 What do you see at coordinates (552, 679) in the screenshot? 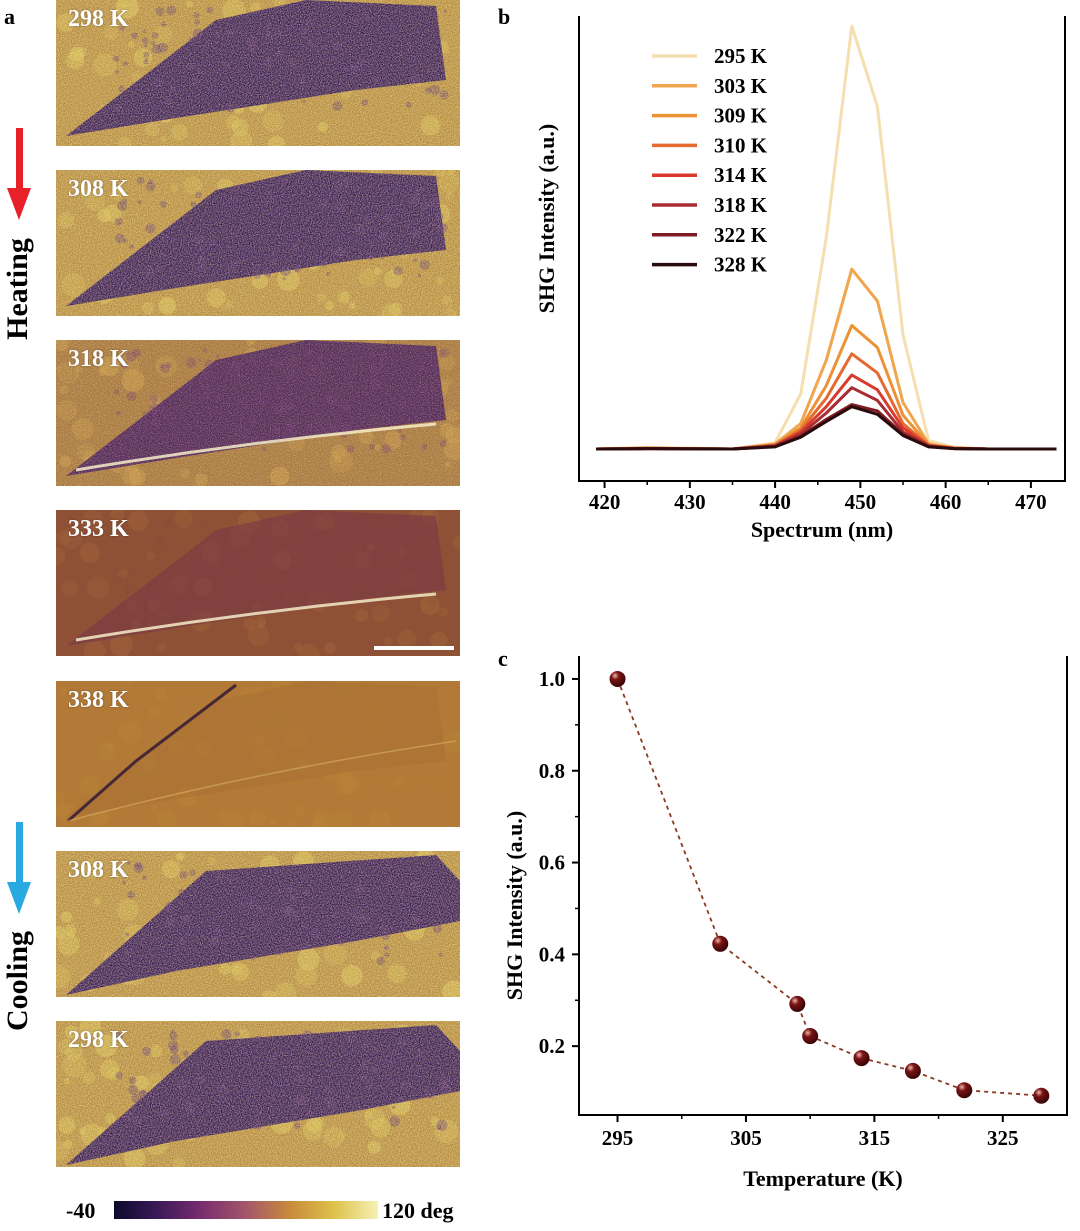
I see `y-tick-label: 1.0` at bounding box center [552, 679].